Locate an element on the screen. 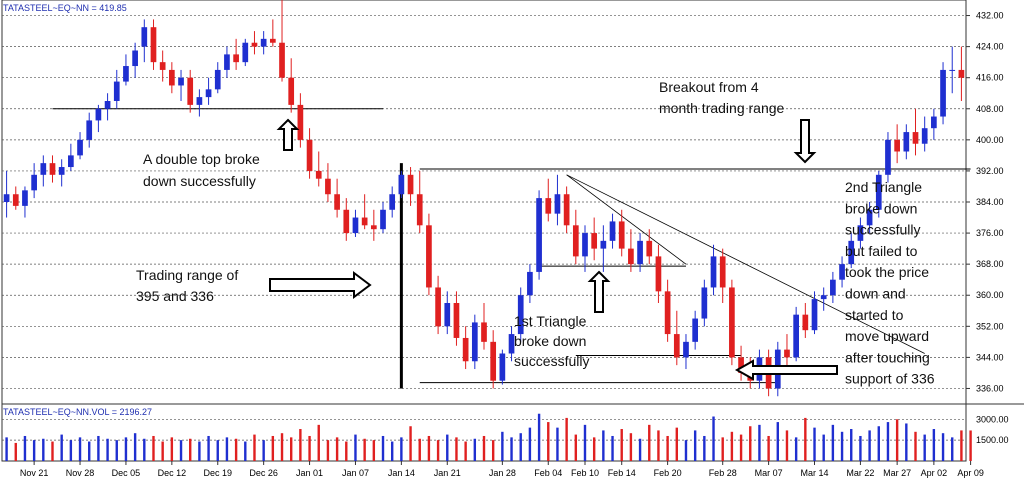  volume-bars is located at coordinates (488, 437).